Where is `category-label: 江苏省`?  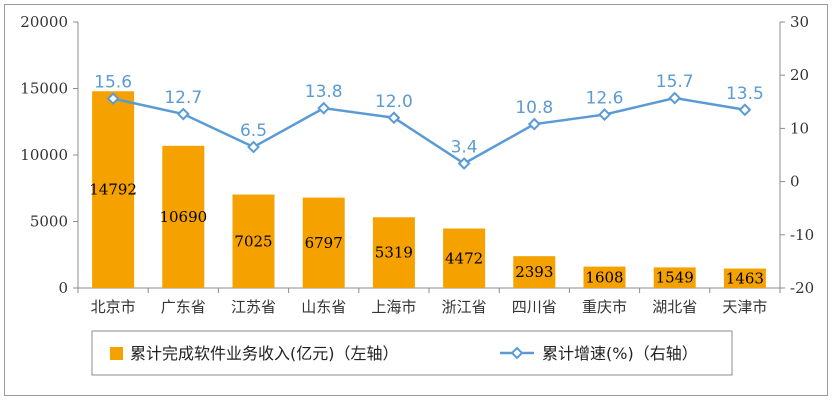
category-label: 江苏省 is located at coordinates (253, 307).